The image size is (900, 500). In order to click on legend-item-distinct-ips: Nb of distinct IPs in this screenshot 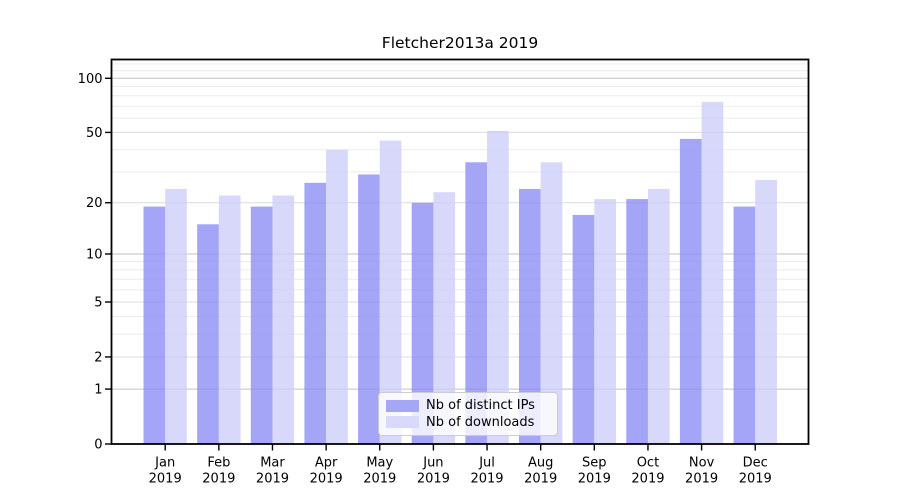, I will do `click(471, 405)`.